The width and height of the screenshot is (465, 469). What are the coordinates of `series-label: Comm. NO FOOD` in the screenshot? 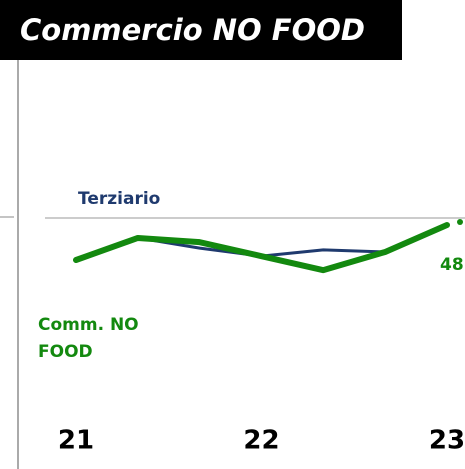 It's located at (88, 338).